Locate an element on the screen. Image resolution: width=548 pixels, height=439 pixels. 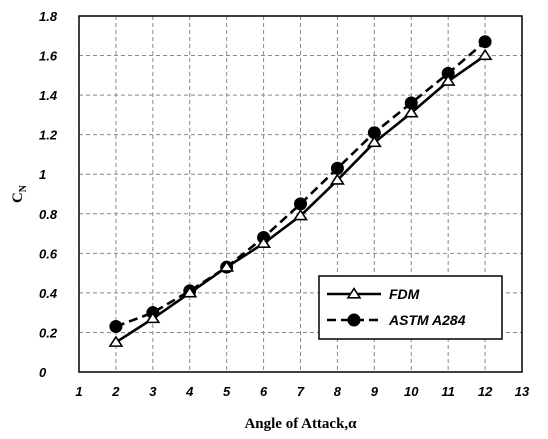
y-axis-title: CN is located at coordinates (19, 193).